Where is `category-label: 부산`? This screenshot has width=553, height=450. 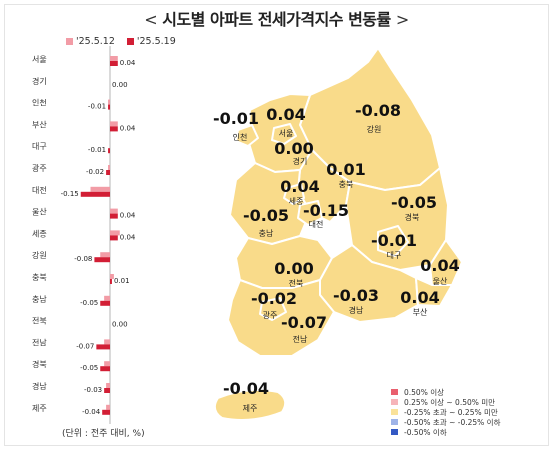 category-label: 부산 is located at coordinates (39, 124).